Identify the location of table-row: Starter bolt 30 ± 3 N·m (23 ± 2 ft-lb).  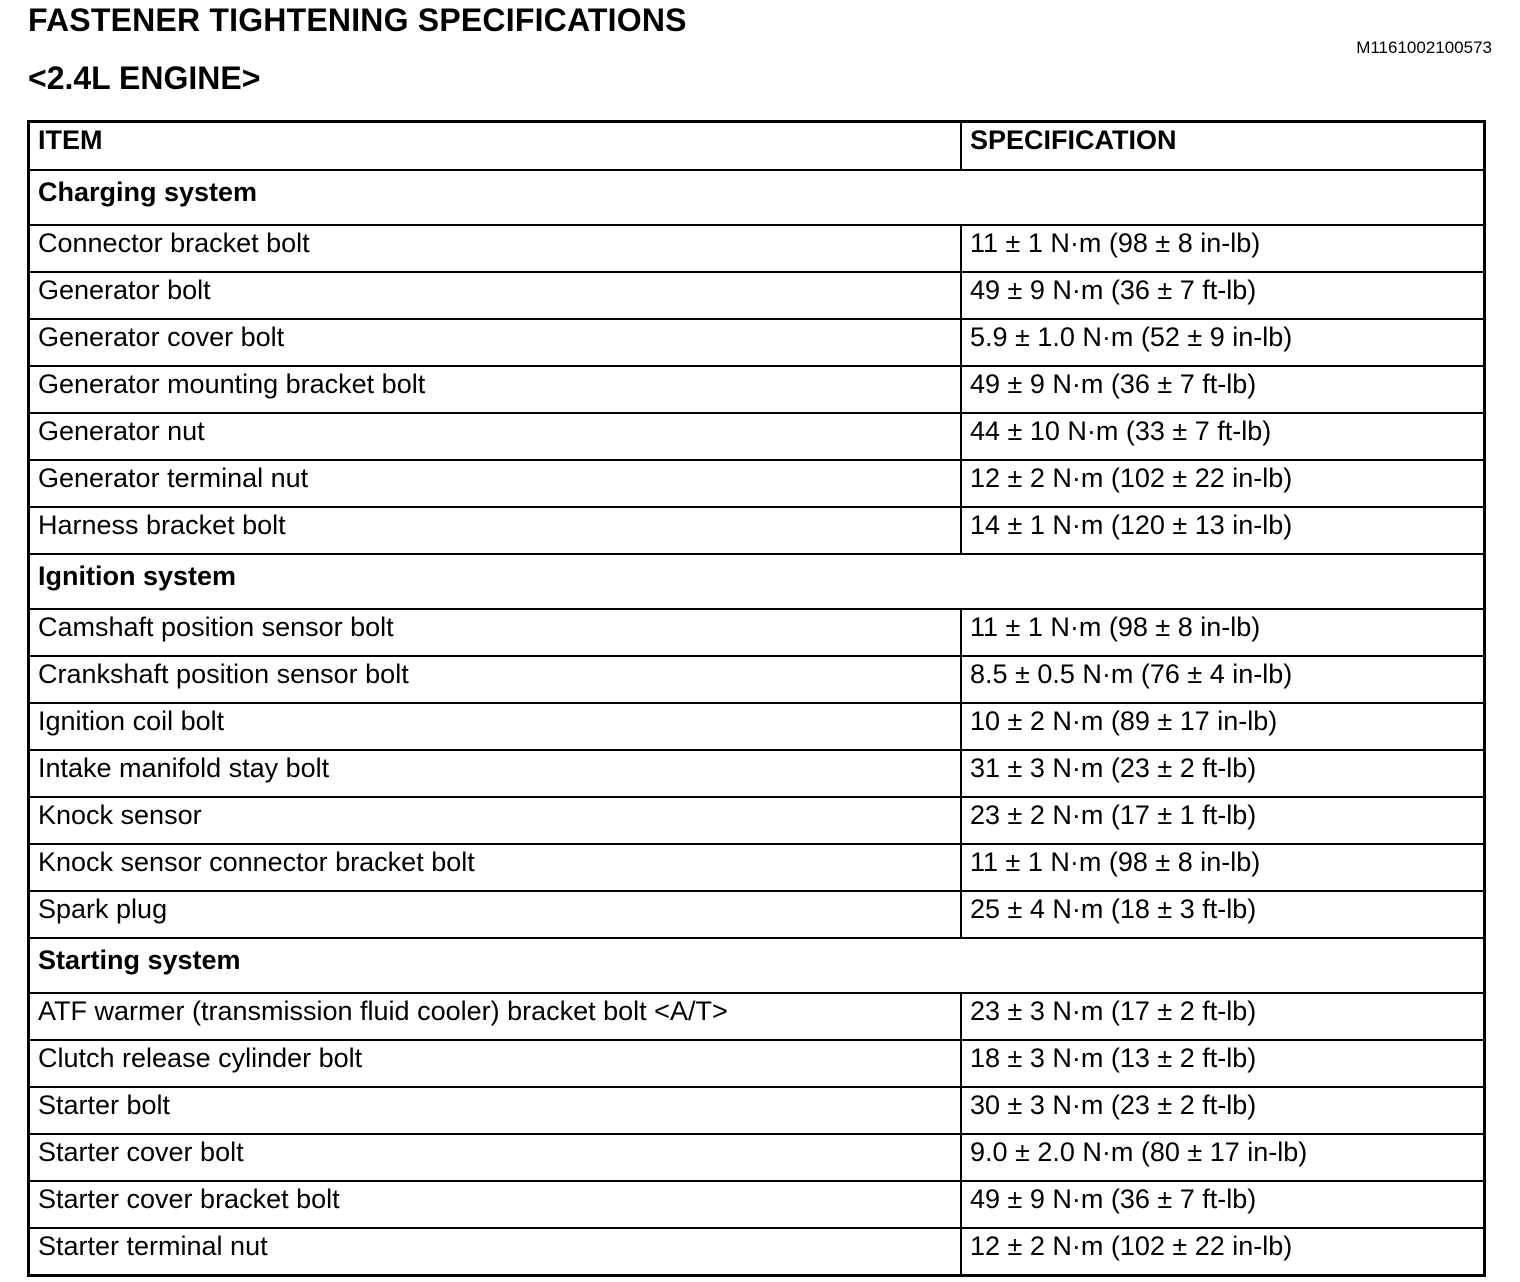
(756, 1110).